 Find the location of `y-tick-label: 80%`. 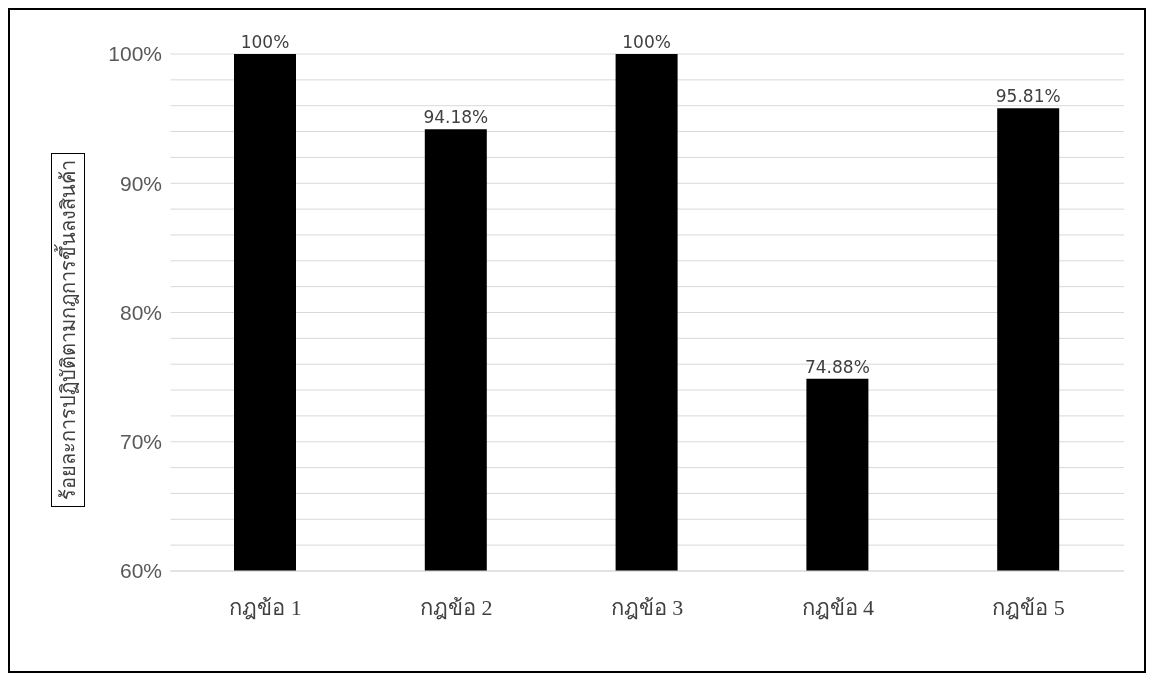

y-tick-label: 80% is located at coordinates (140, 312).